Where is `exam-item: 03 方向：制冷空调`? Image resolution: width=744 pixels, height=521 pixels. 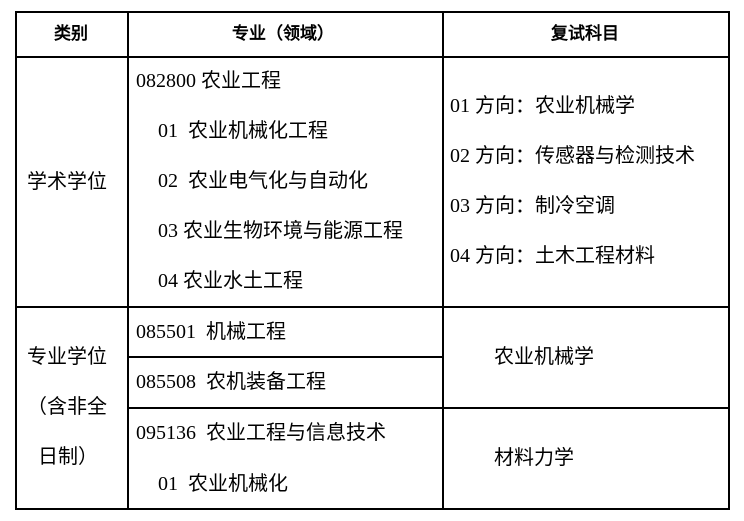
exam-item: 03 方向：制冷空调 is located at coordinates (532, 206).